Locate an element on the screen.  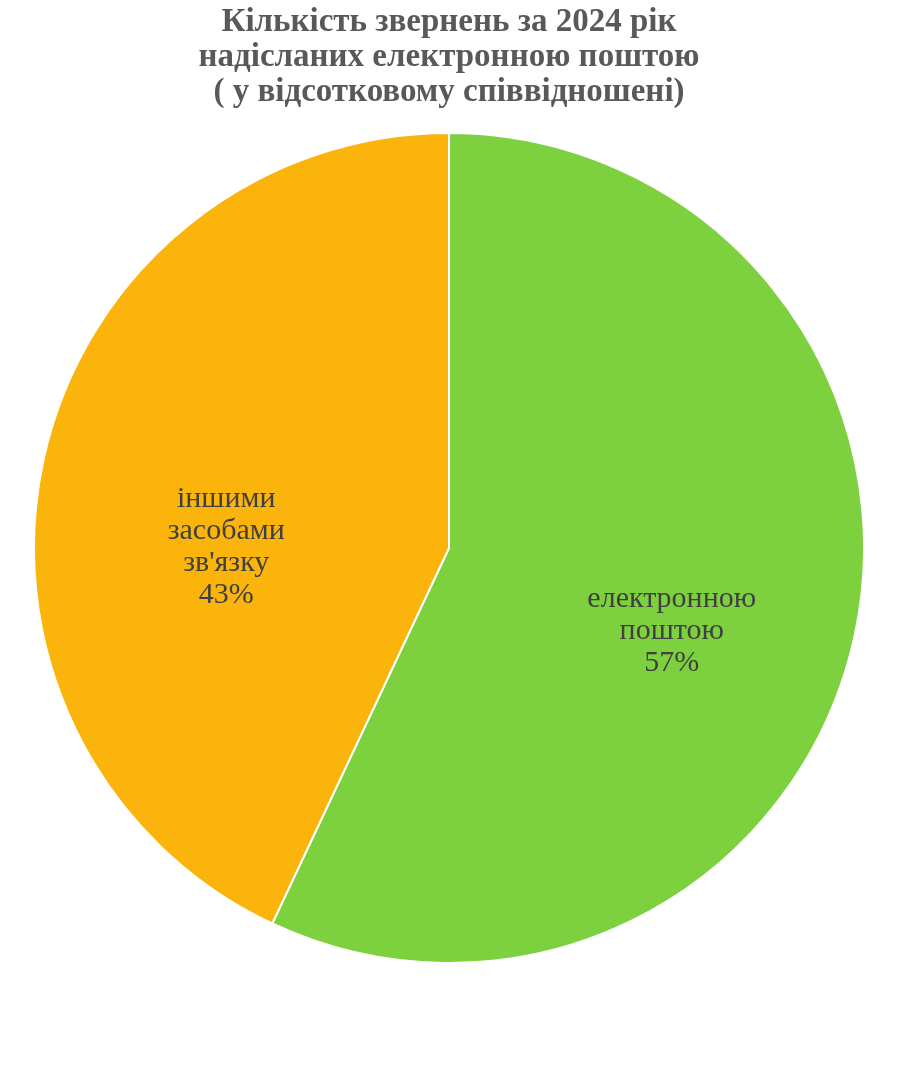
slice-label: електронною поштою is located at coordinates (672, 612).